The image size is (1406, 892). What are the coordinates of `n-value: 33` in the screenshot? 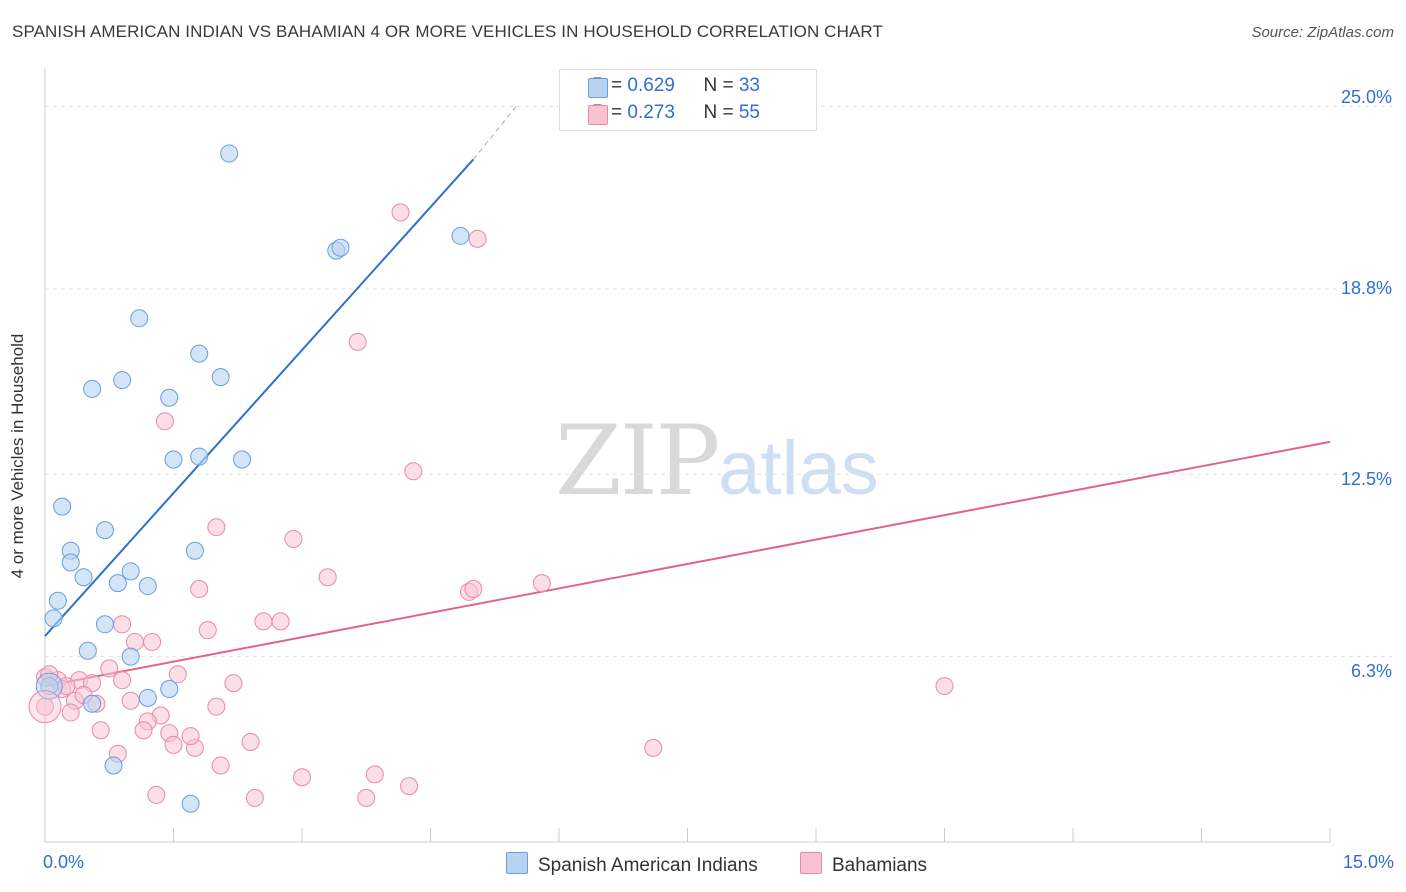 It's located at (749, 85).